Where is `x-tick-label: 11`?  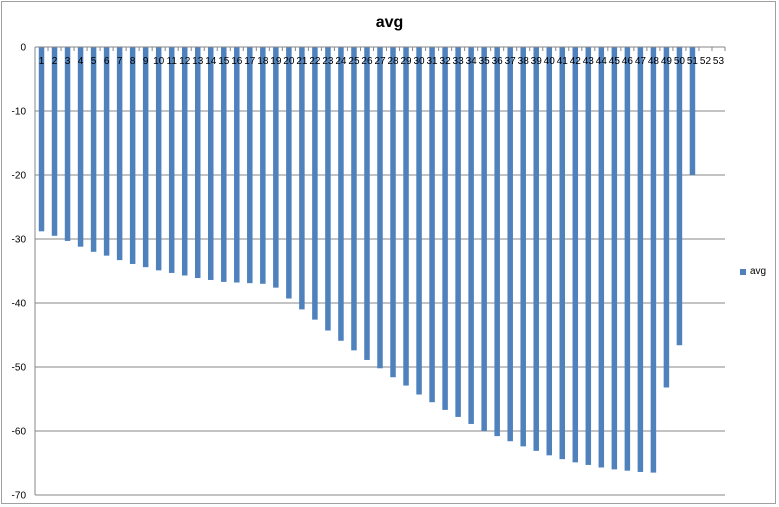 x-tick-label: 11 is located at coordinates (172, 61).